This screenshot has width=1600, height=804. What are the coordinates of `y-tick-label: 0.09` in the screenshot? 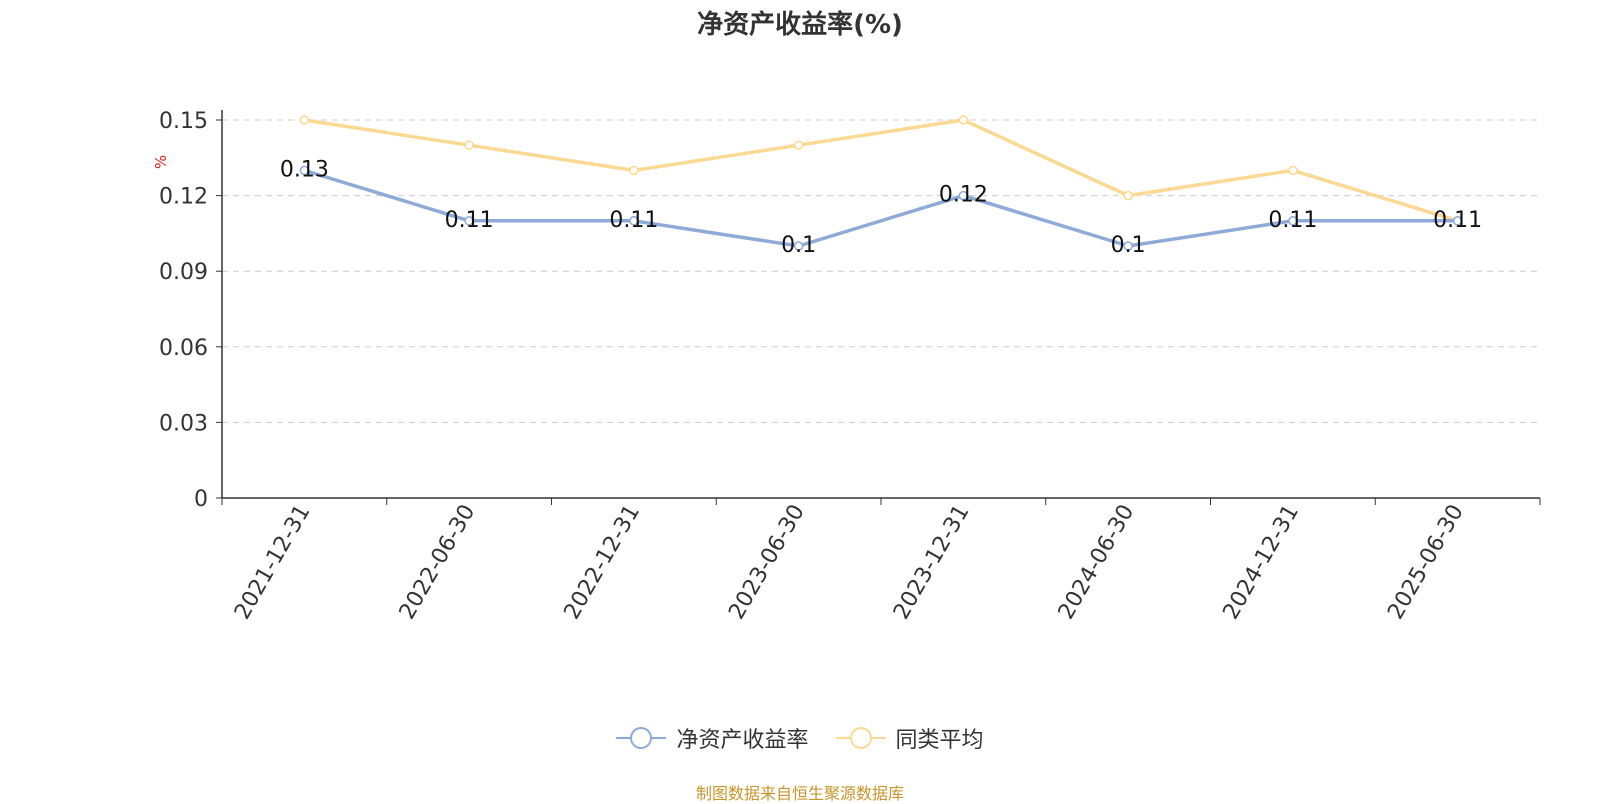 It's located at (183, 272).